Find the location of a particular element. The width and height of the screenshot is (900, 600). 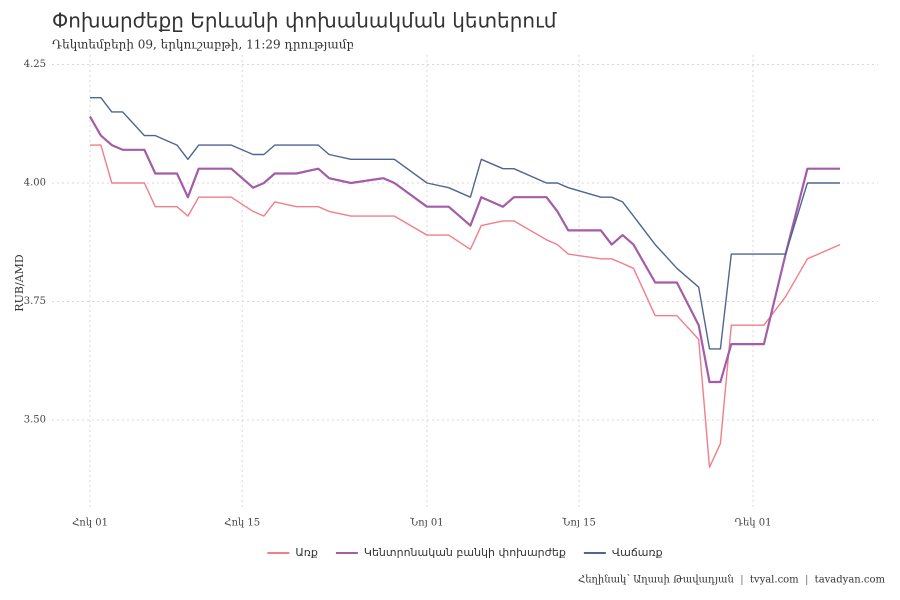

legend-label: Վաճառք is located at coordinates (637, 552).